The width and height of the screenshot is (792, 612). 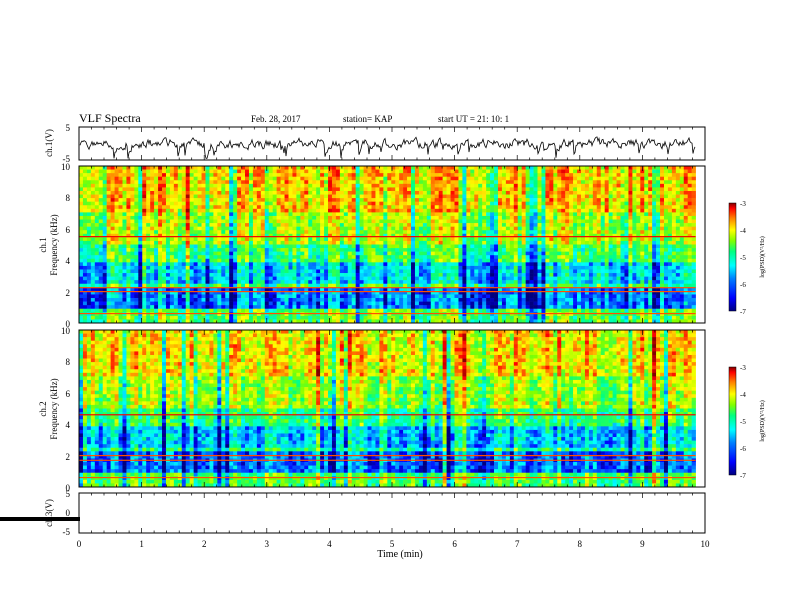 What do you see at coordinates (329, 544) in the screenshot?
I see `time-tick-label-4: 4` at bounding box center [329, 544].